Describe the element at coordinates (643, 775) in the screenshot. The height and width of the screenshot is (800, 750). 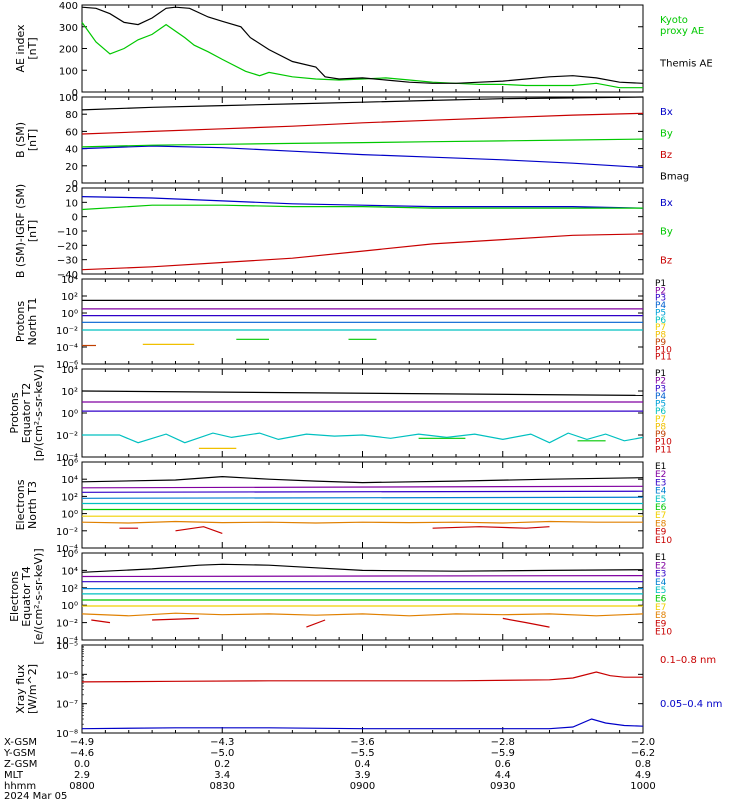
I see `x-axis-tick-value: 4.9` at that location.